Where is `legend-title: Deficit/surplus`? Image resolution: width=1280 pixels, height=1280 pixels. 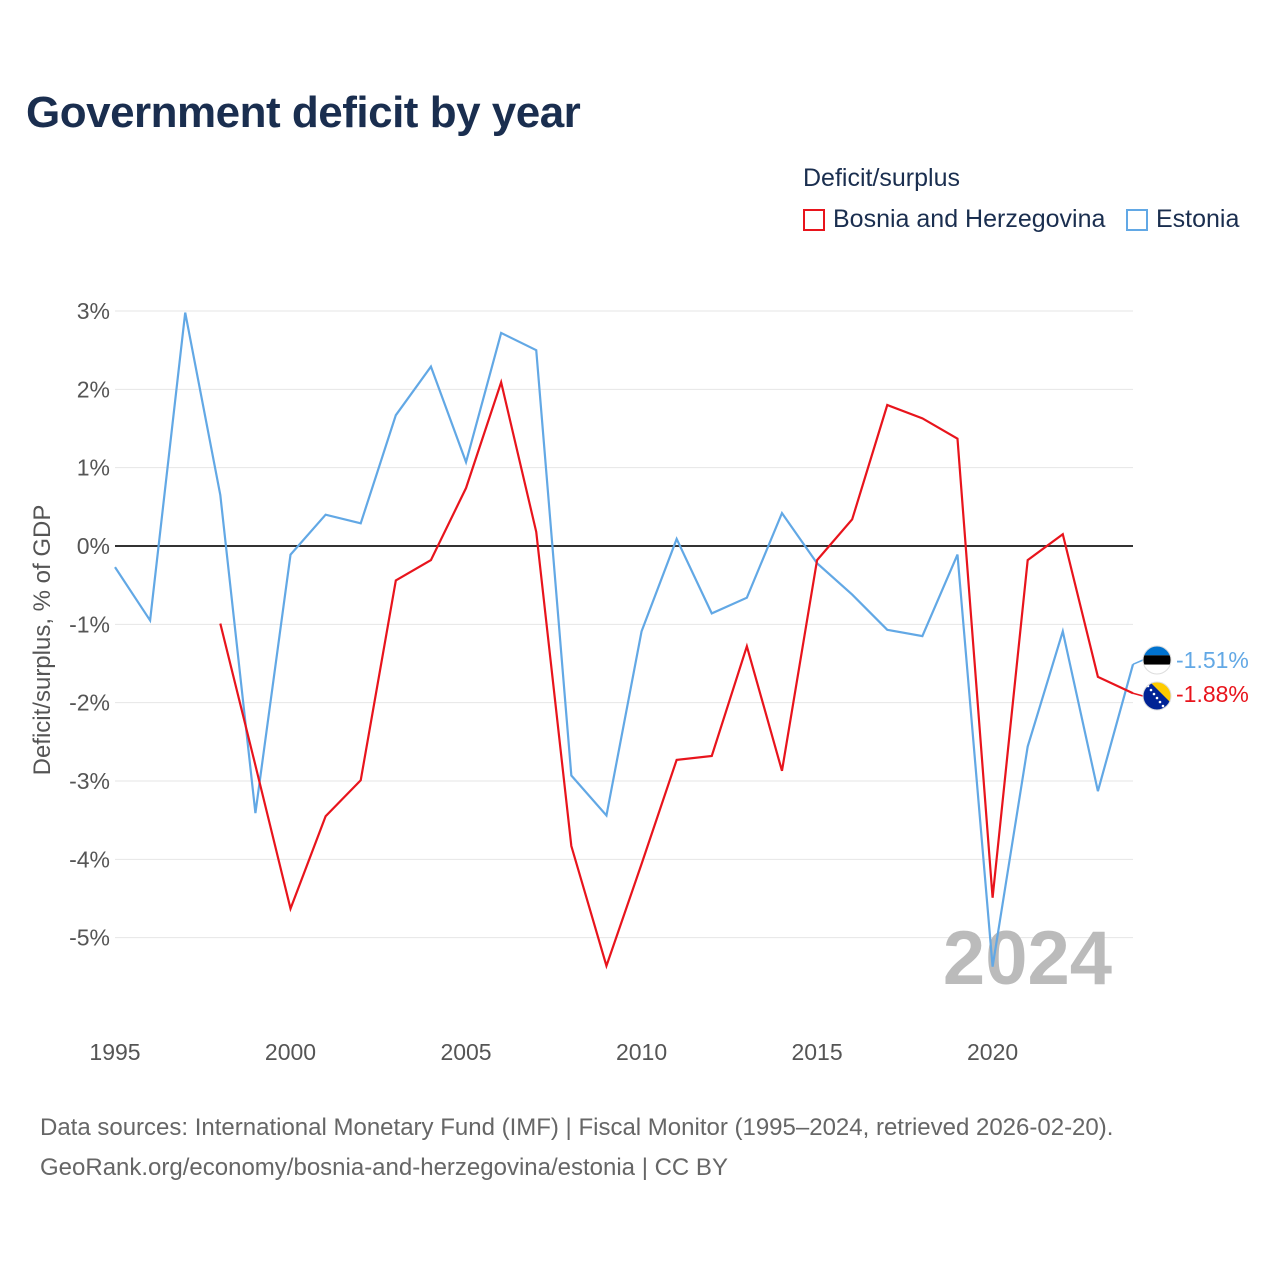
legend-title: Deficit/surplus is located at coordinates (881, 178).